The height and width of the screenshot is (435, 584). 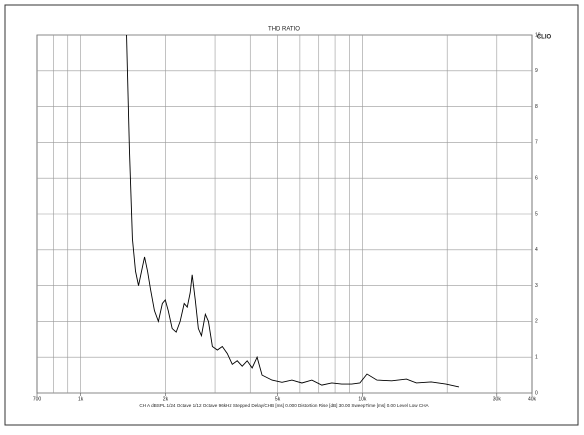 What do you see at coordinates (37, 399) in the screenshot?
I see `x-tick-label: 700` at bounding box center [37, 399].